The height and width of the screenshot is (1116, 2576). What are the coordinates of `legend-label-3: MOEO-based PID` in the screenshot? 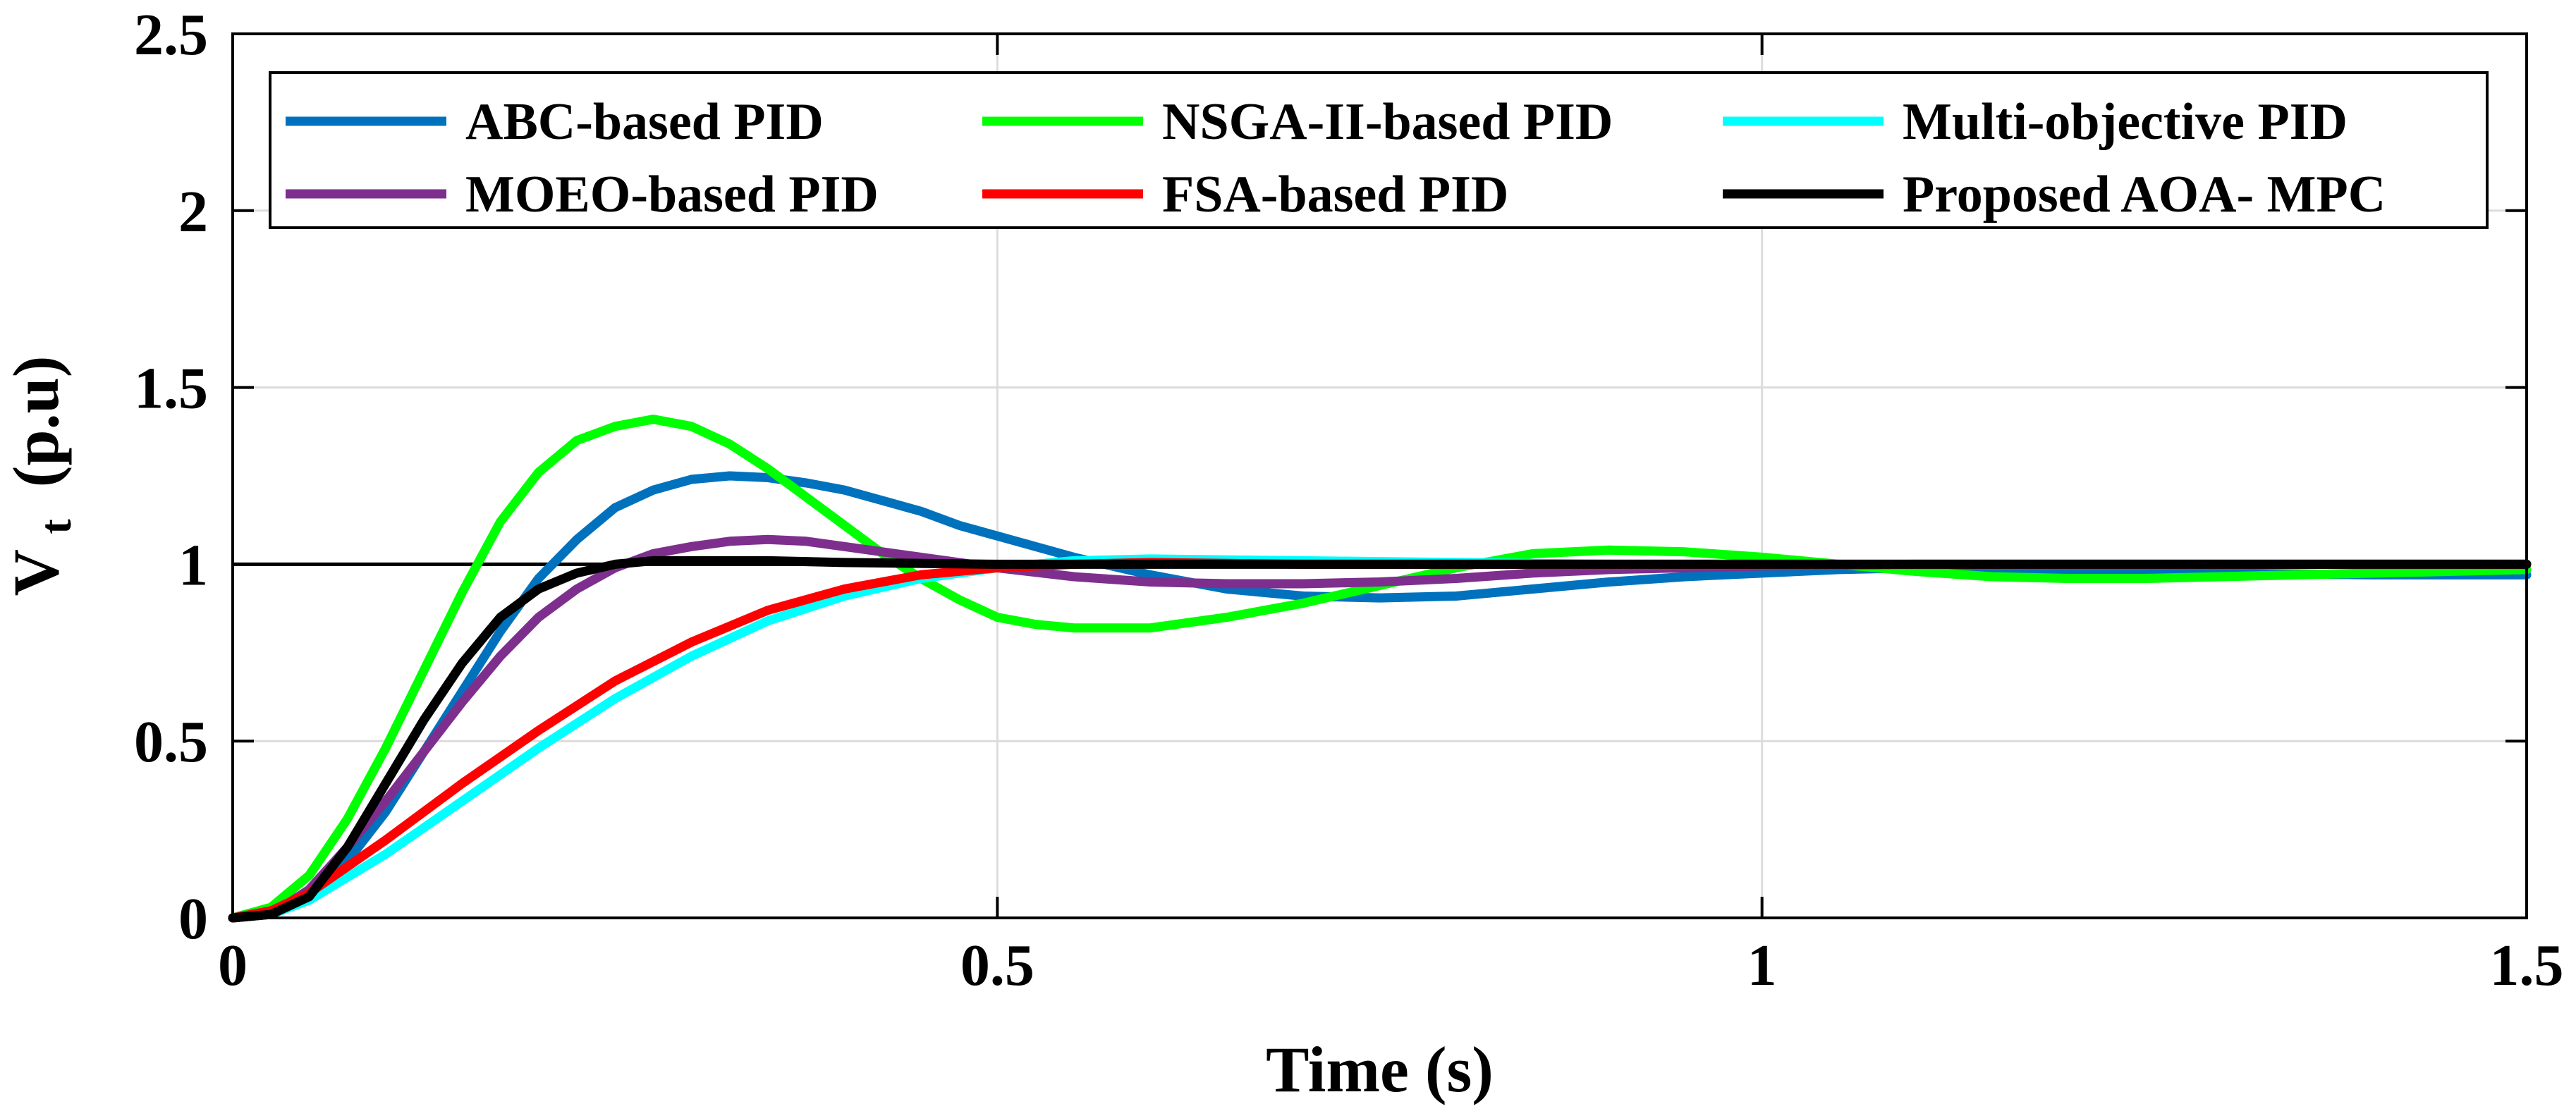 It's located at (672, 194).